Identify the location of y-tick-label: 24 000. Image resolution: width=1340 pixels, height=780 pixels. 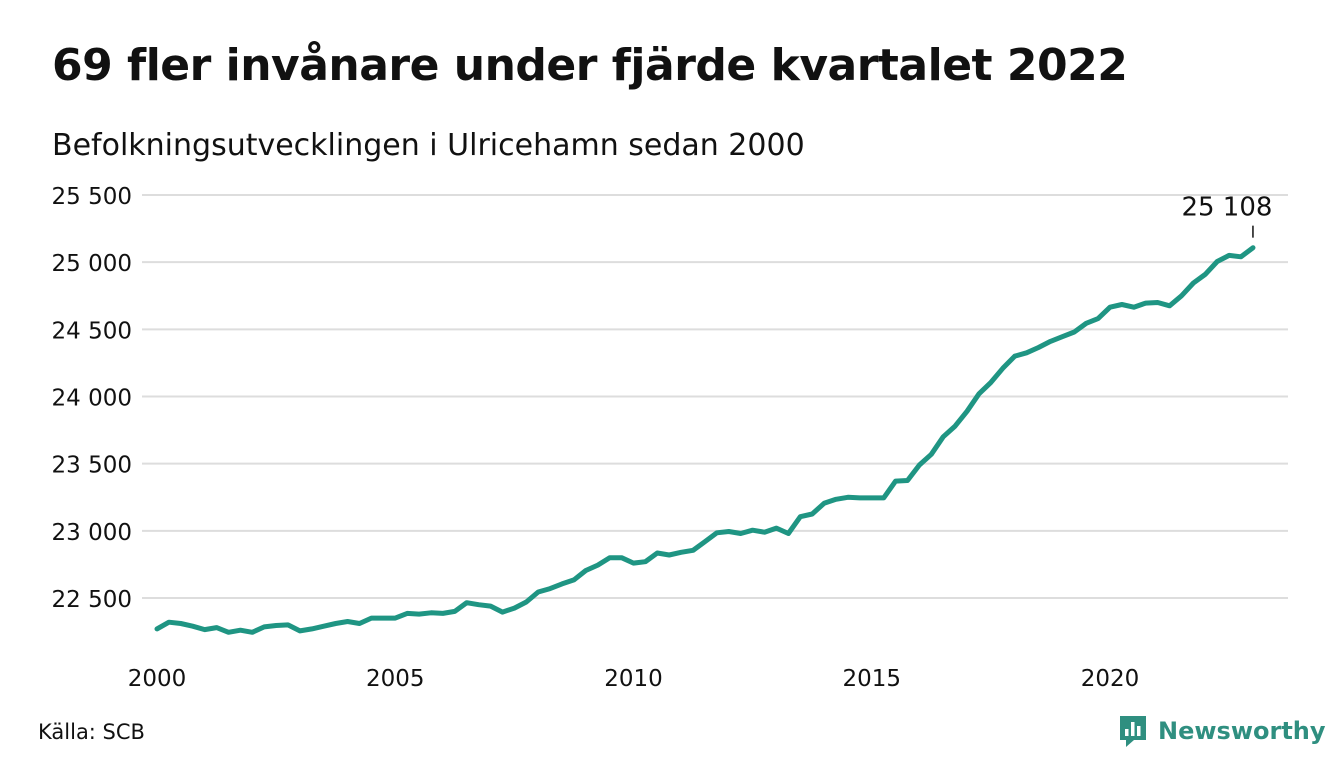
(92, 399).